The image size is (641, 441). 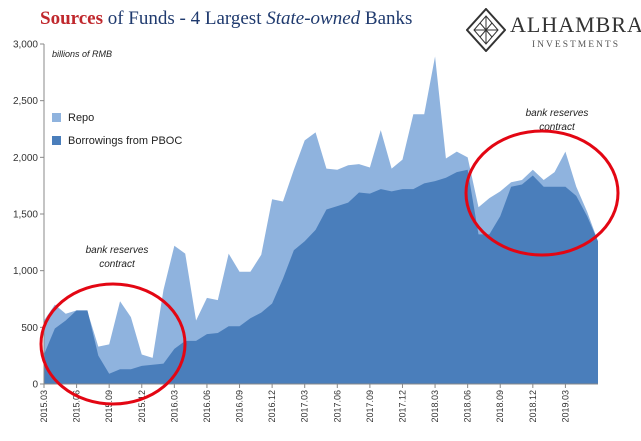 What do you see at coordinates (81, 118) in the screenshot?
I see `legend-label-repo: Repo` at bounding box center [81, 118].